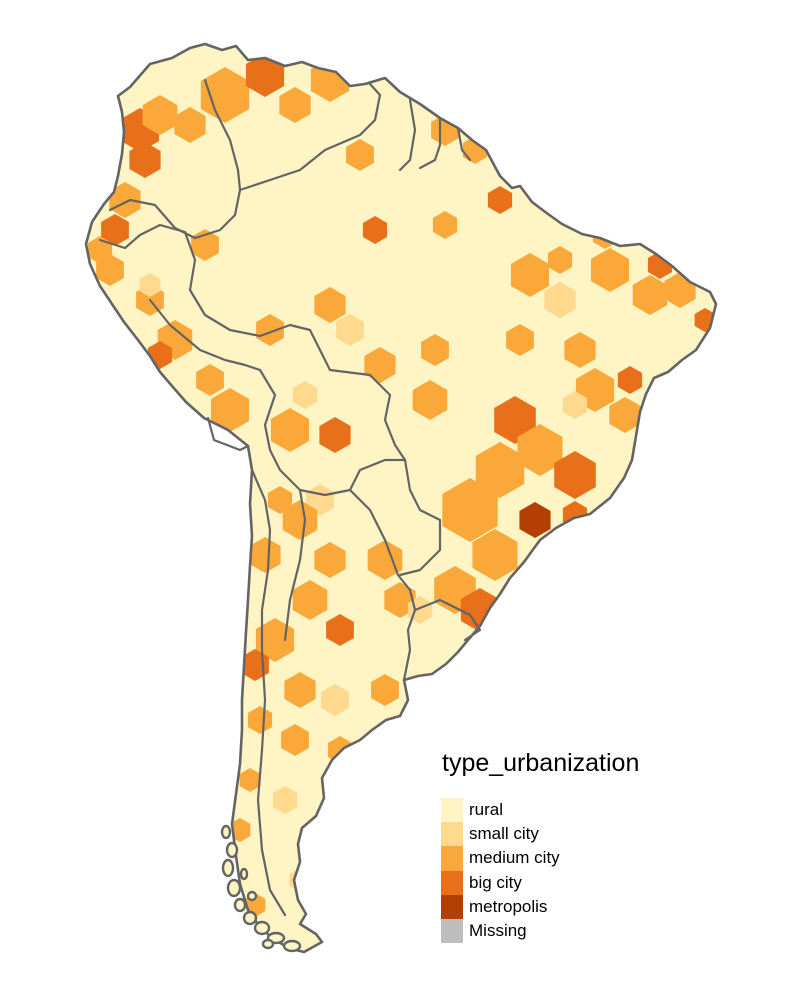  What do you see at coordinates (601, 882) in the screenshot?
I see `legend-item-big-city: big city` at bounding box center [601, 882].